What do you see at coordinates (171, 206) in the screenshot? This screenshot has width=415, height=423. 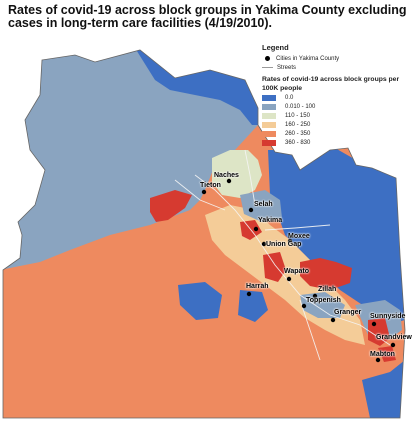 I see `region-tieton-high` at bounding box center [171, 206].